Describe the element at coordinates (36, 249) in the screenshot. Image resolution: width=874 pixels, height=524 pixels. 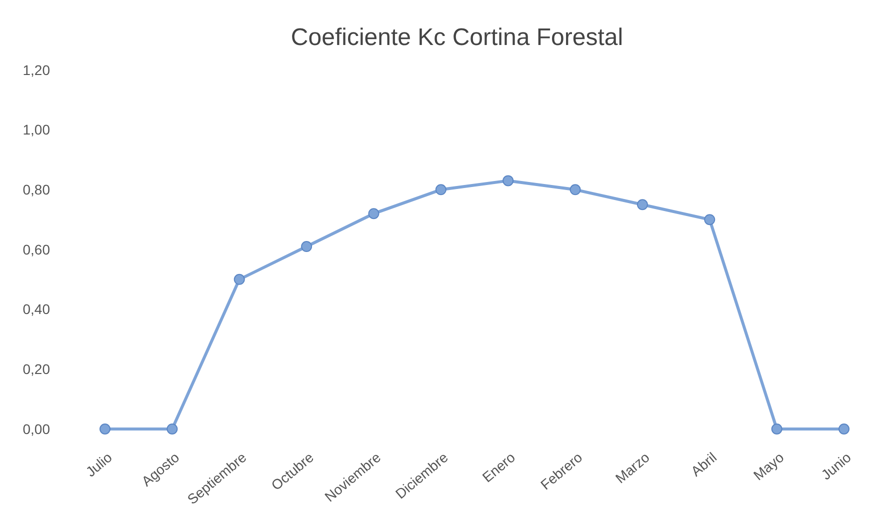
I see `y-tick-label: 0,60` at that location.